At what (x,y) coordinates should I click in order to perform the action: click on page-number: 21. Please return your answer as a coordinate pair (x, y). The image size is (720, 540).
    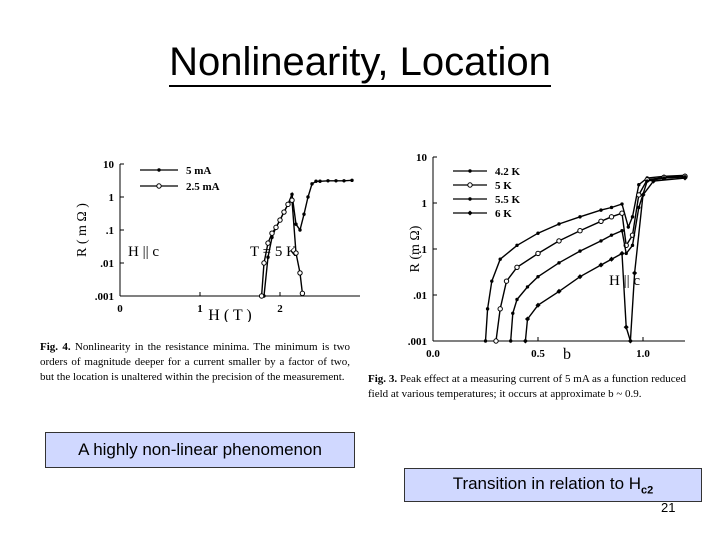
    Looking at the image, I should click on (668, 507).